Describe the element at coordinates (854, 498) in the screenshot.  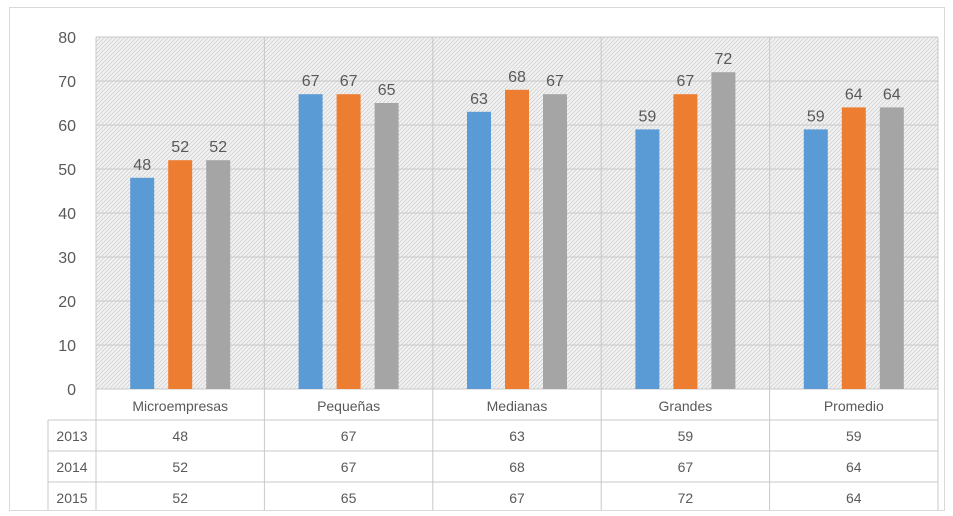
I see `table-cell-2015-4: 64` at that location.